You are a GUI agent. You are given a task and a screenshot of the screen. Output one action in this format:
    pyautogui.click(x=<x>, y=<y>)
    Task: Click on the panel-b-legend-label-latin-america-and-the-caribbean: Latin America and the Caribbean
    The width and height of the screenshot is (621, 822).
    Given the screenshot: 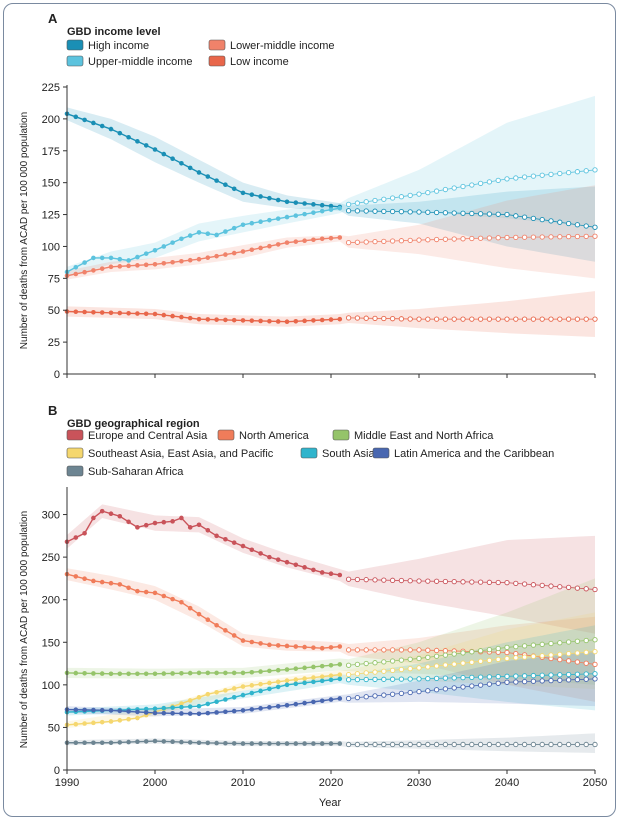 What is the action you would take?
    pyautogui.click(x=474, y=454)
    